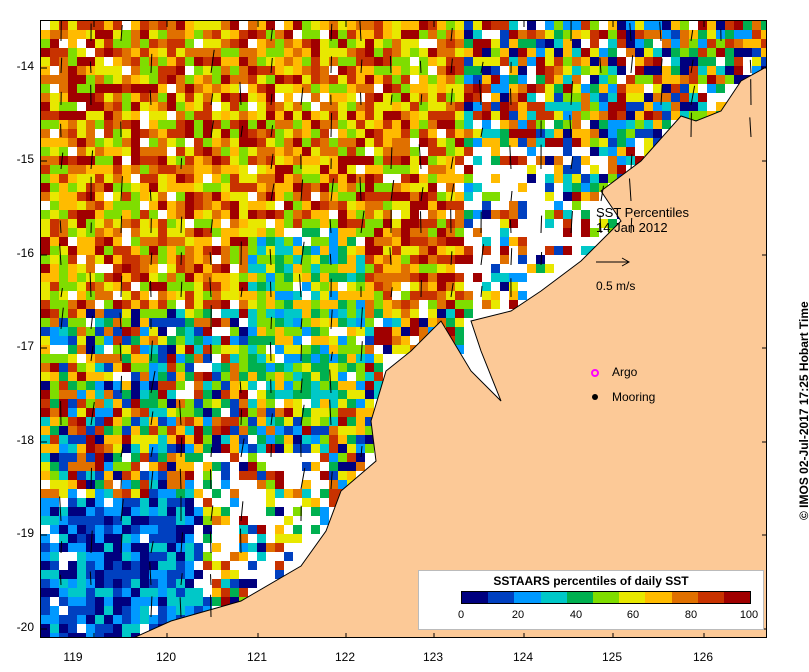 The height and width of the screenshot is (672, 809). What do you see at coordinates (25, 627) in the screenshot?
I see `lat-label: -20` at bounding box center [25, 627].